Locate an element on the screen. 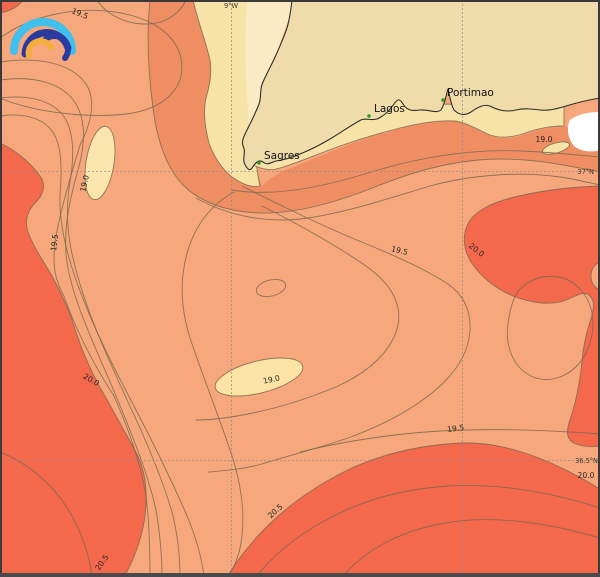 The height and width of the screenshot is (577, 600). no-data-patch is located at coordinates (583, 132).